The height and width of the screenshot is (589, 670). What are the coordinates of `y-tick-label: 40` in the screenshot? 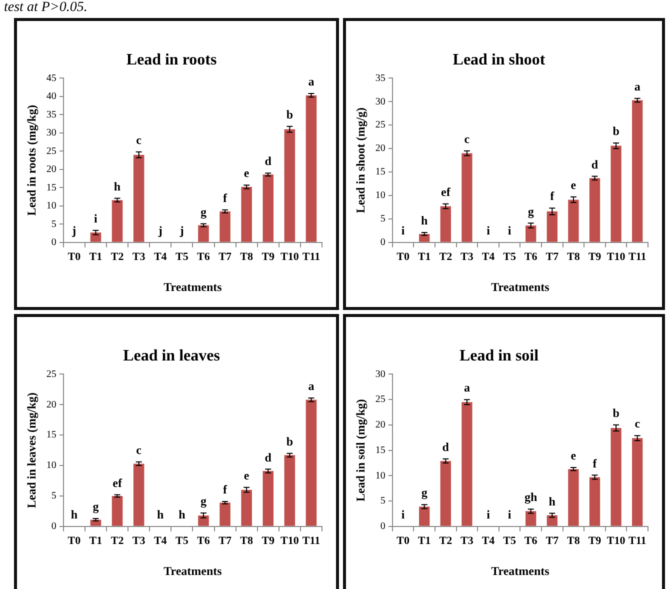 It's located at (51, 96).